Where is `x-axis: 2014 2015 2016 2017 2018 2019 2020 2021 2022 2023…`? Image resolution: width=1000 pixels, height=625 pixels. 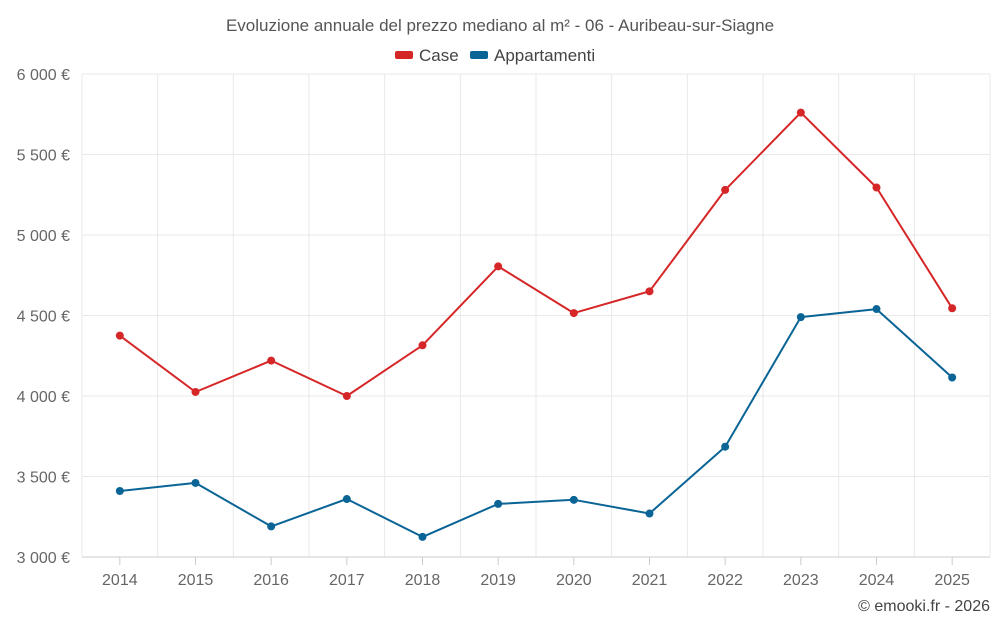 x-axis: 2014 2015 2016 2017 2018 2019 2020 2021 2022 2023… is located at coordinates (536, 573).